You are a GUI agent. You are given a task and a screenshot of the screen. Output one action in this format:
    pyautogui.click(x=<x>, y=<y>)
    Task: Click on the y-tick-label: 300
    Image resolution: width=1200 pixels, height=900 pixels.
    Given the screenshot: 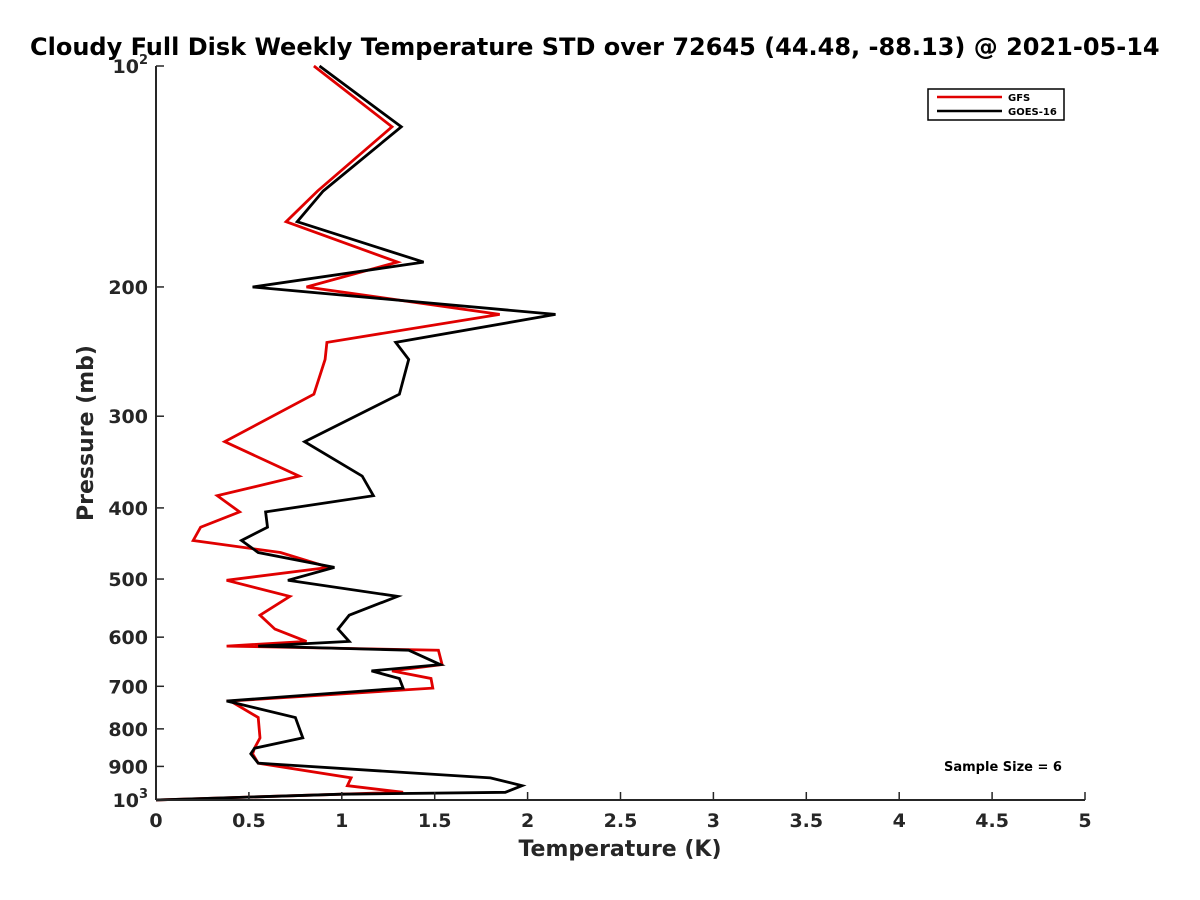 What is the action you would take?
    pyautogui.click(x=128, y=417)
    